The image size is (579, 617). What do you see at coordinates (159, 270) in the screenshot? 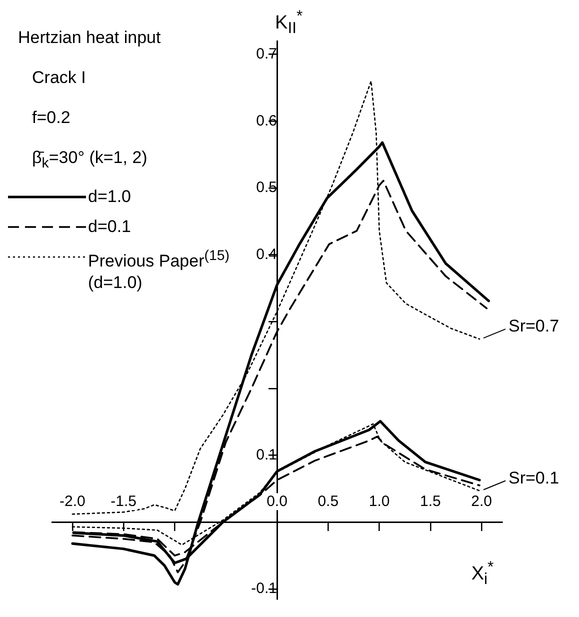
I see `text: Previous Paper$^{(15)}$ (d=1.0)` at bounding box center [159, 270].